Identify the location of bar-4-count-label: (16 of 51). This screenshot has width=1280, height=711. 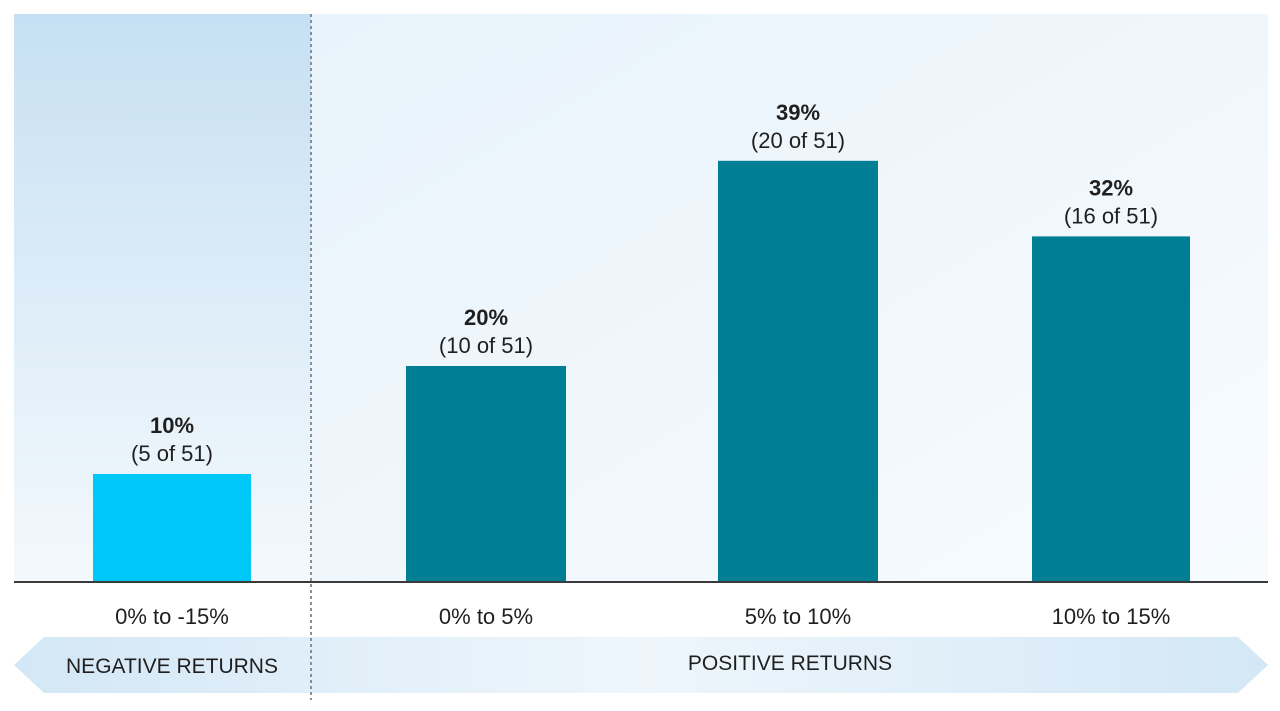
(1111, 215).